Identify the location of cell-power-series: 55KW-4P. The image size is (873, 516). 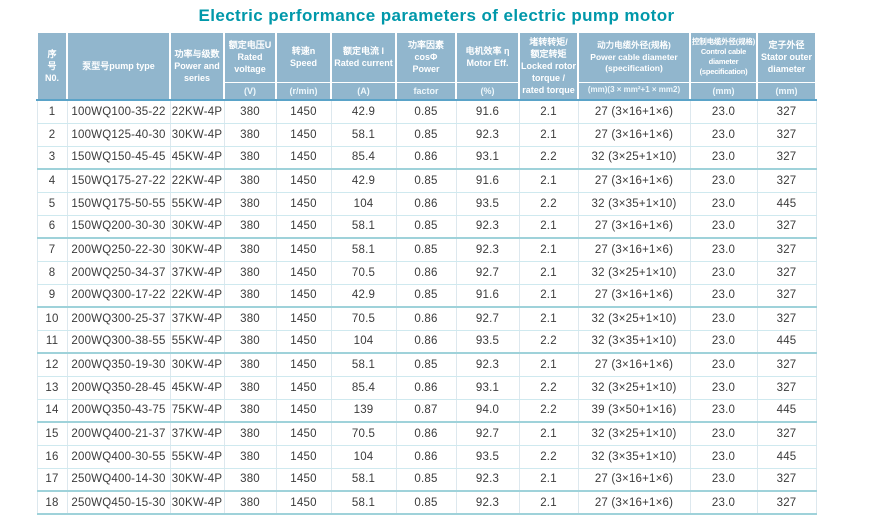
(197, 342).